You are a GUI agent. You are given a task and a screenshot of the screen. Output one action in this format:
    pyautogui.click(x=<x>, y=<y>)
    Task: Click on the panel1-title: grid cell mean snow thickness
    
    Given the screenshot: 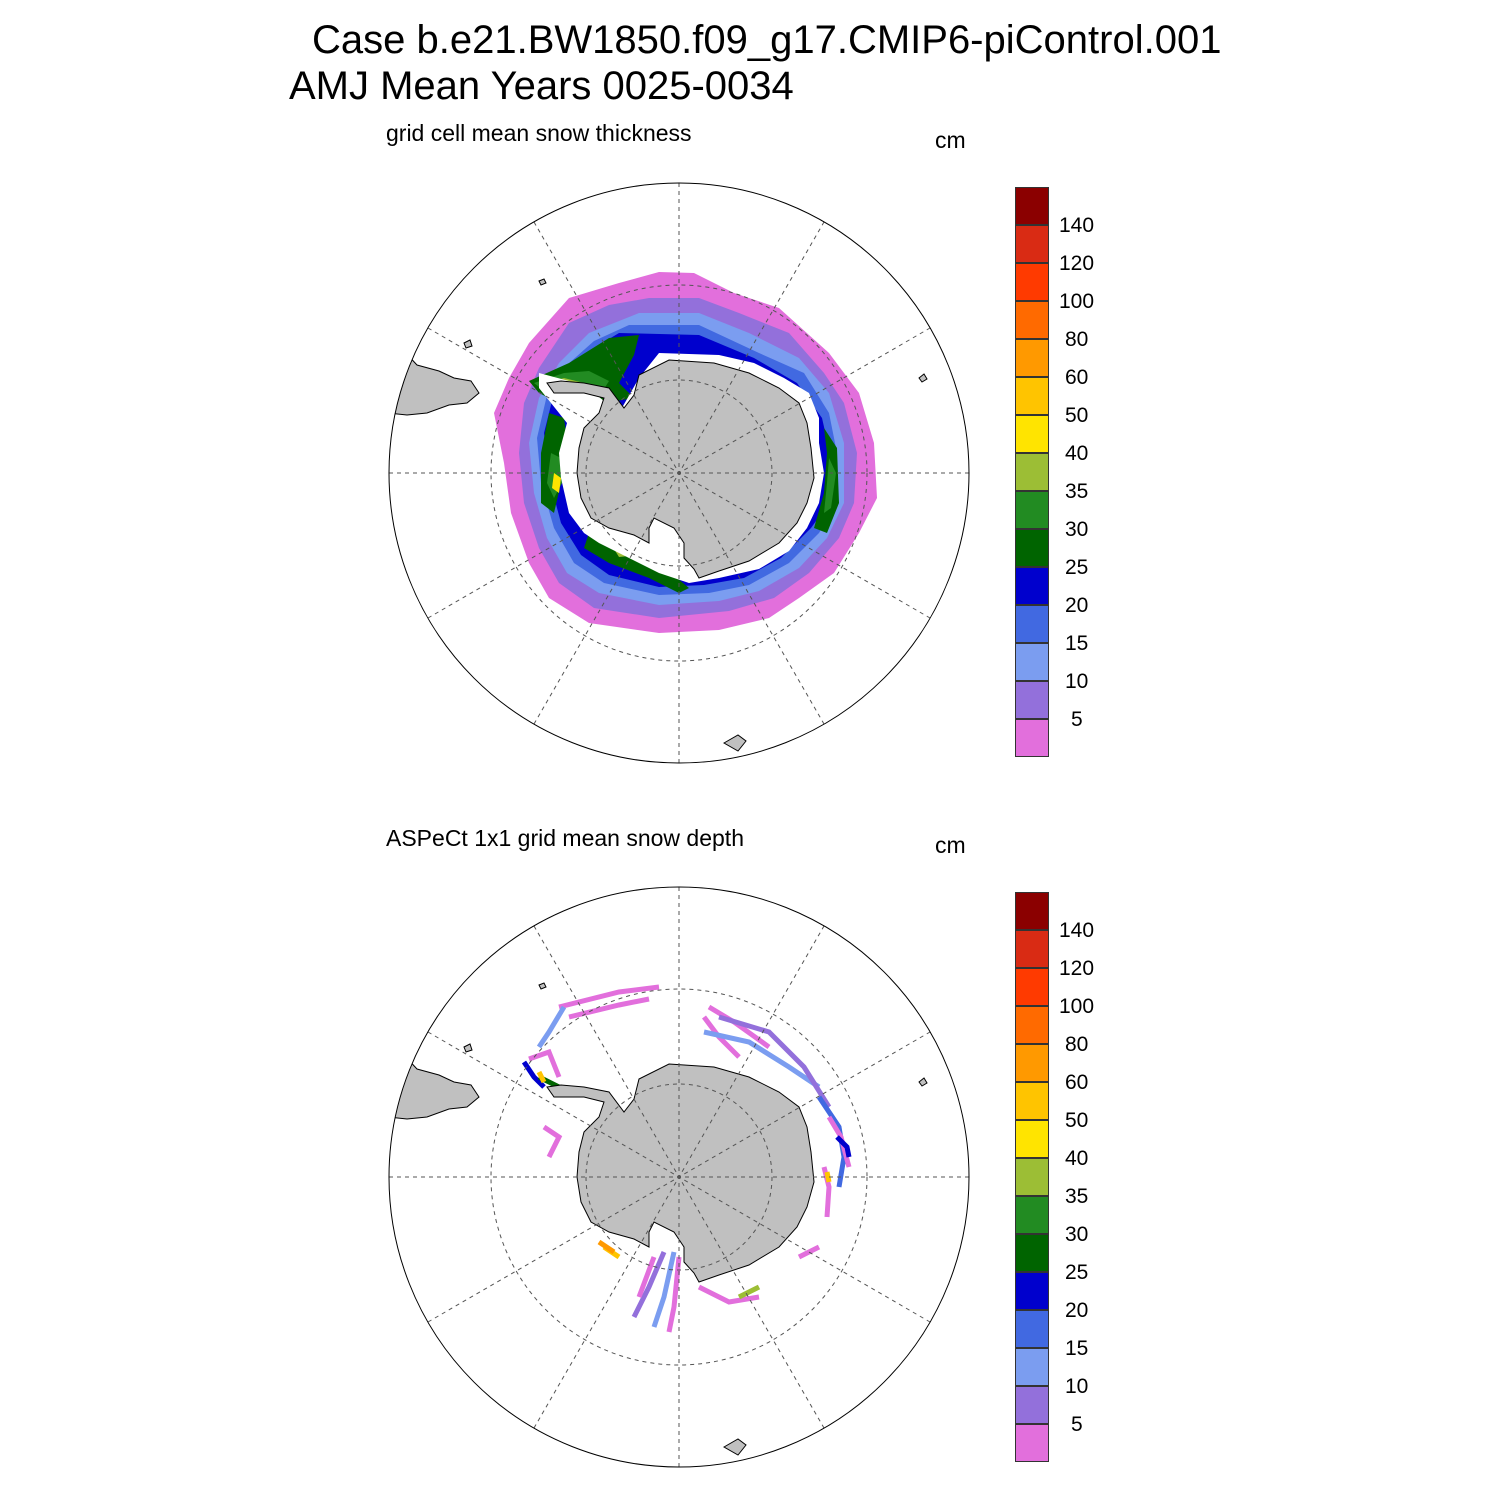 What is the action you would take?
    pyautogui.click(x=539, y=133)
    